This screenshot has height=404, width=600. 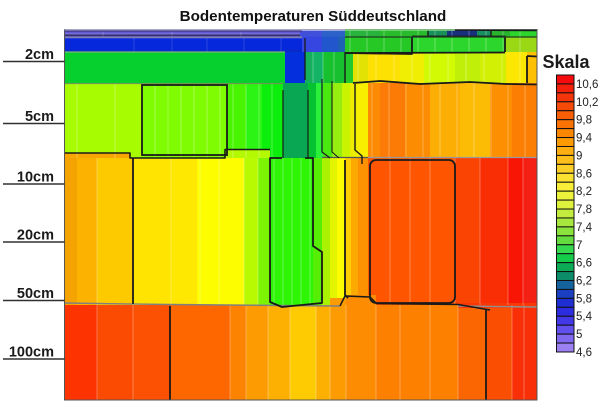 I want to click on svg-text:Bodentemperaturen Süddeutschla: Bodentemperaturen Süddeutschland, so click(x=313, y=16).